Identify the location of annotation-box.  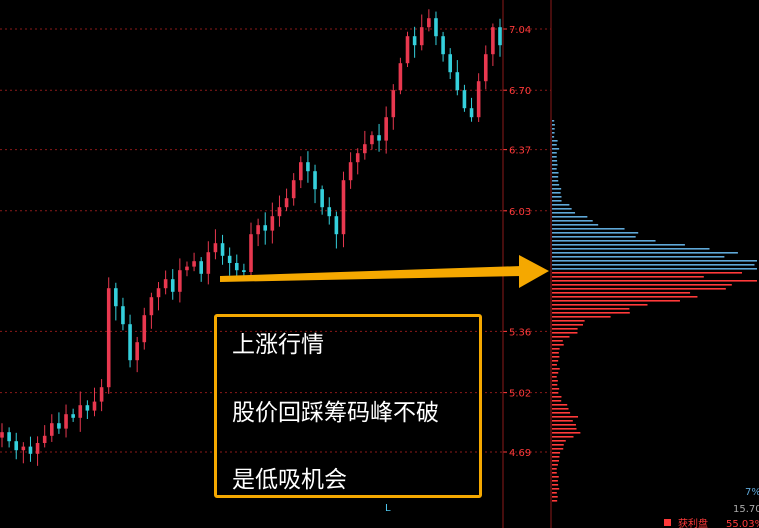
(348, 406).